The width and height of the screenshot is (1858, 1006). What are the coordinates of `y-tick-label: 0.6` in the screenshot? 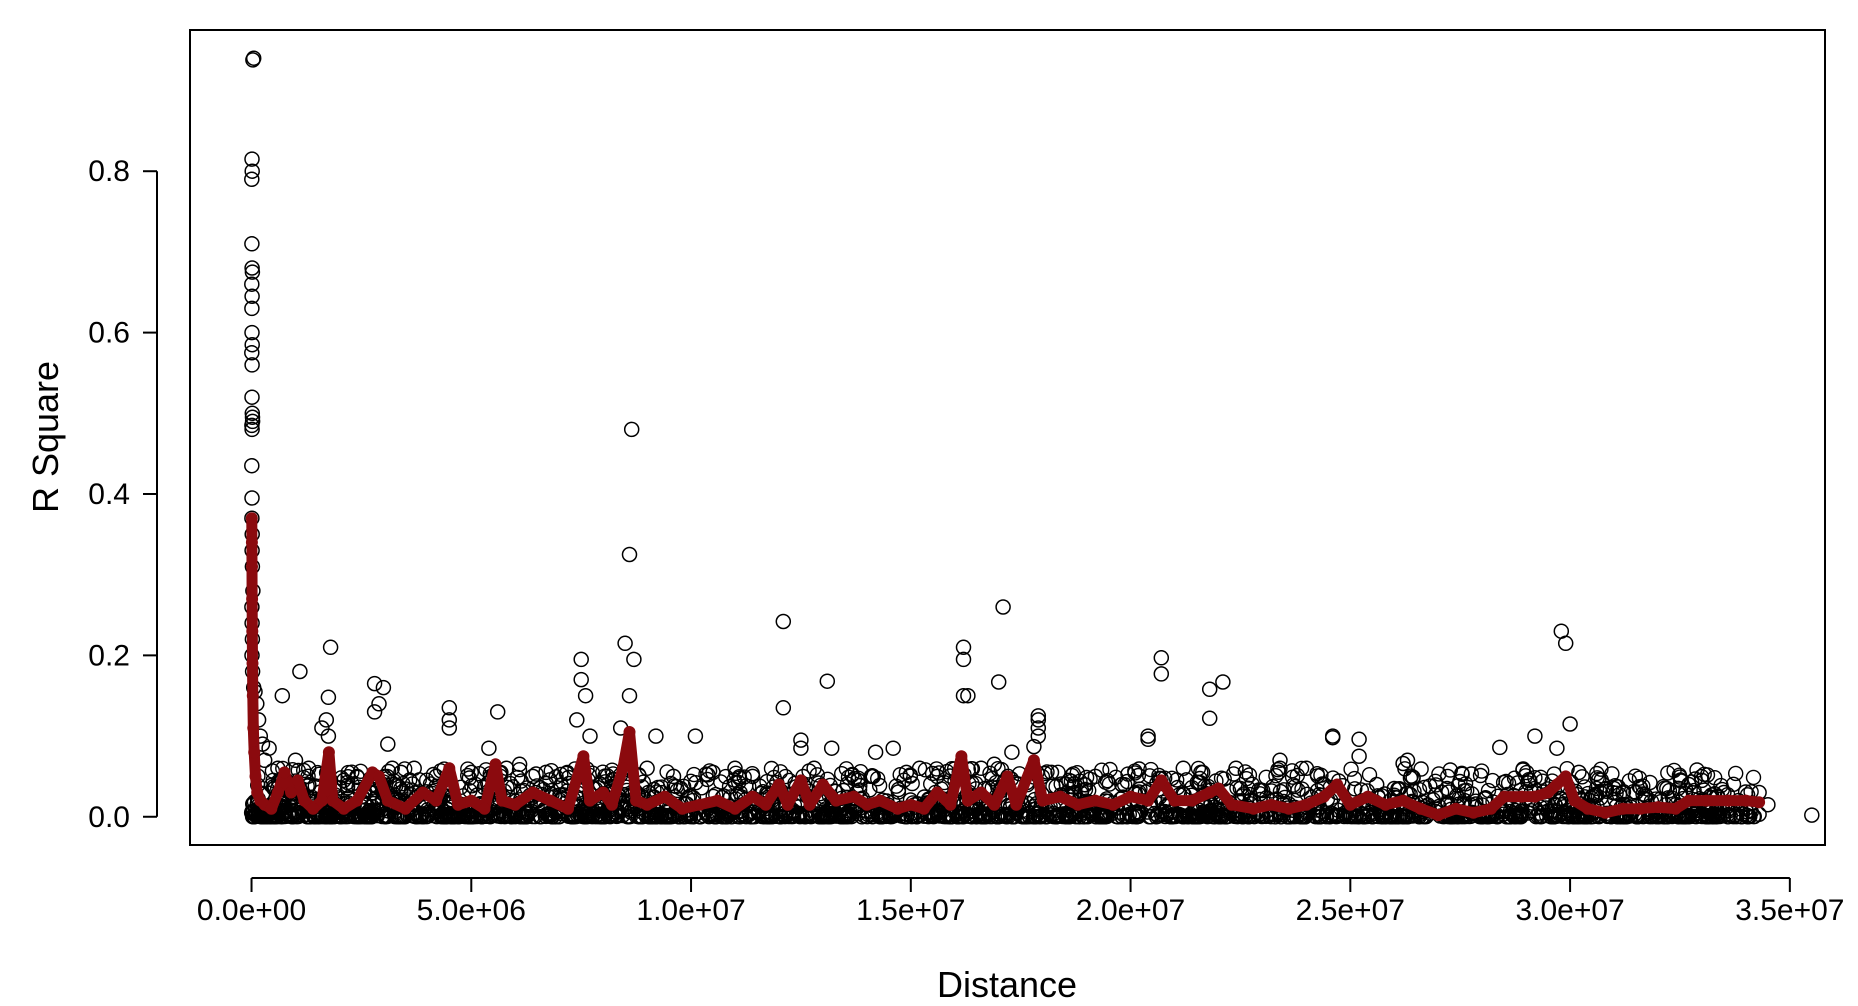 It's located at (109, 333).